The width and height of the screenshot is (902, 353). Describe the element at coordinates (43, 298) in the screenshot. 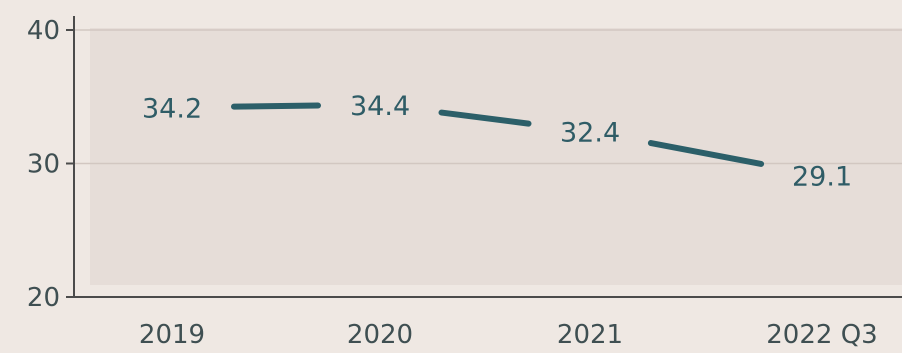

I see `y-tick-label: 20` at that location.